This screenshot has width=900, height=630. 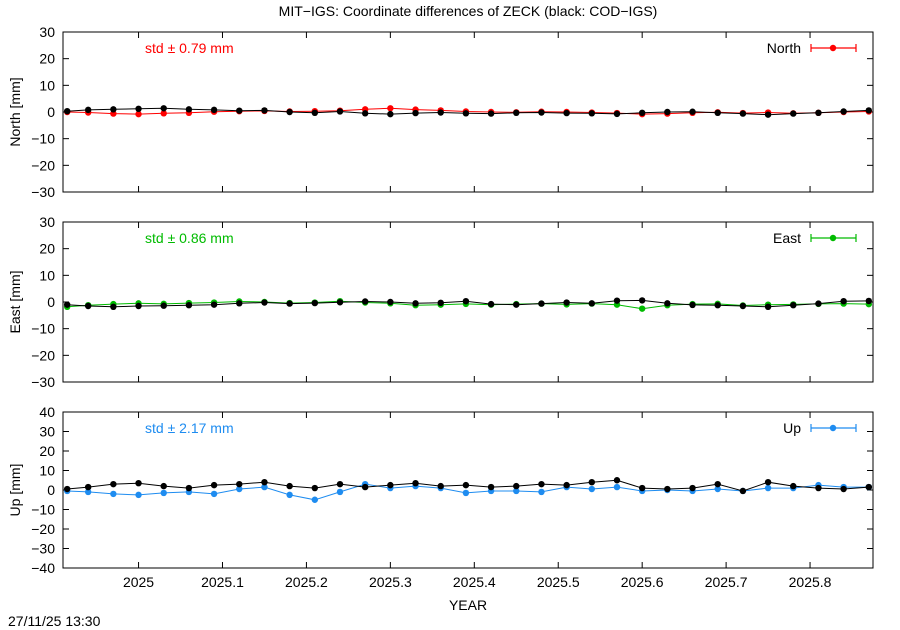 I want to click on x-tick-label: 2025.7, so click(x=726, y=582).